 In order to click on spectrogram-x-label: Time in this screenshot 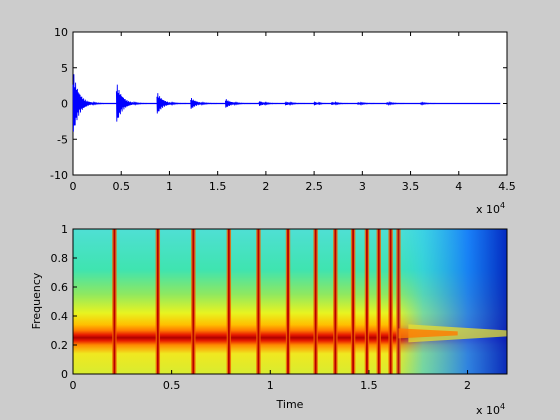, I will do `click(290, 404)`.